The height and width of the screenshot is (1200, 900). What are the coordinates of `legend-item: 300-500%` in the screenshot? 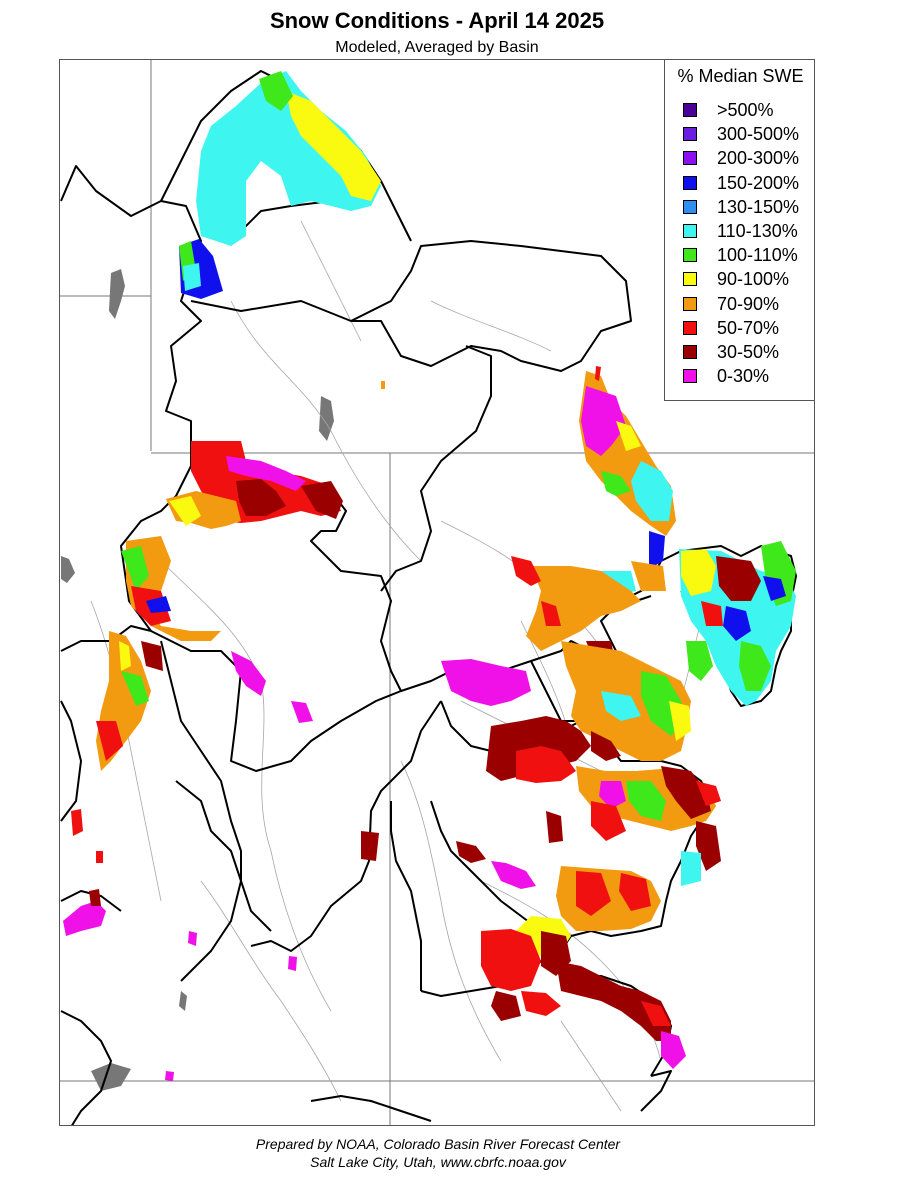 It's located at (743, 134).